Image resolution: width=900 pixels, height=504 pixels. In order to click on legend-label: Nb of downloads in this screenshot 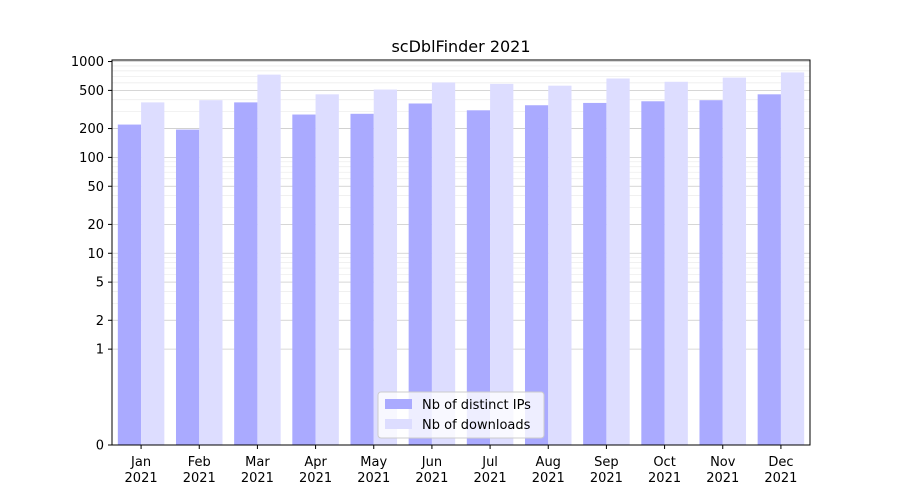, I will do `click(476, 425)`.